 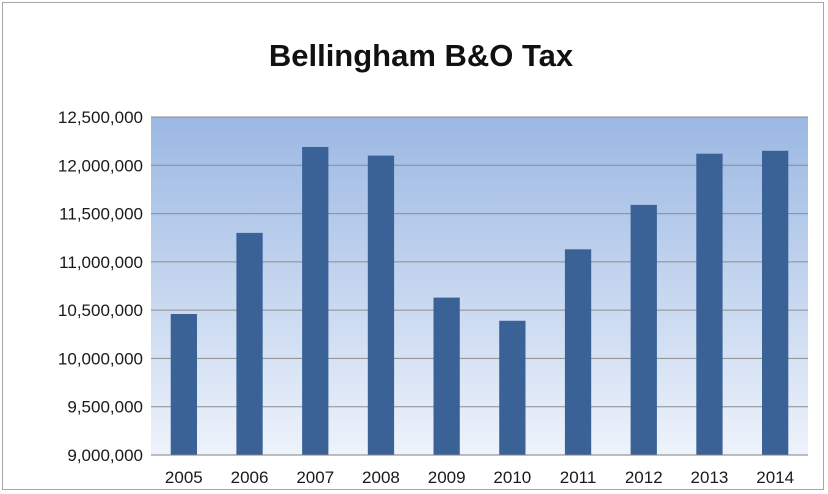 I want to click on y-tick-label: 10,500,000, so click(x=100, y=310).